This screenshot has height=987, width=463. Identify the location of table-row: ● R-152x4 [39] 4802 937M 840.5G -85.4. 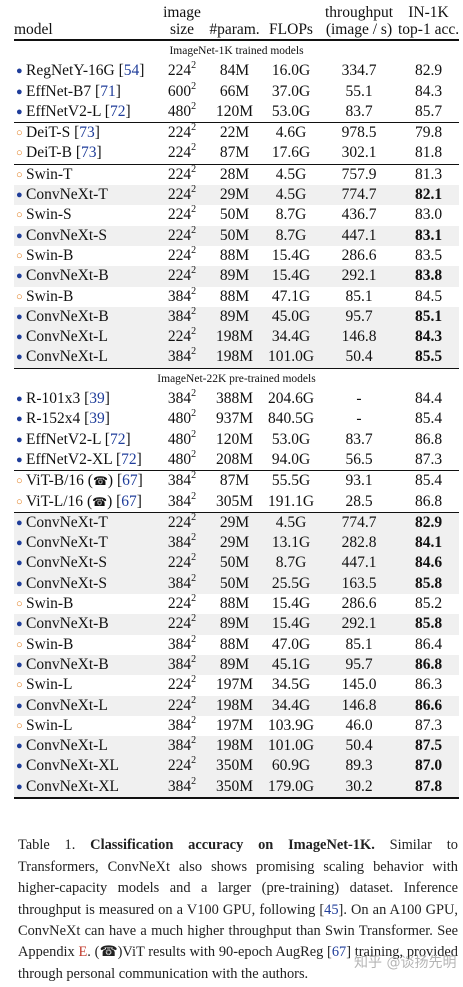
(236, 419).